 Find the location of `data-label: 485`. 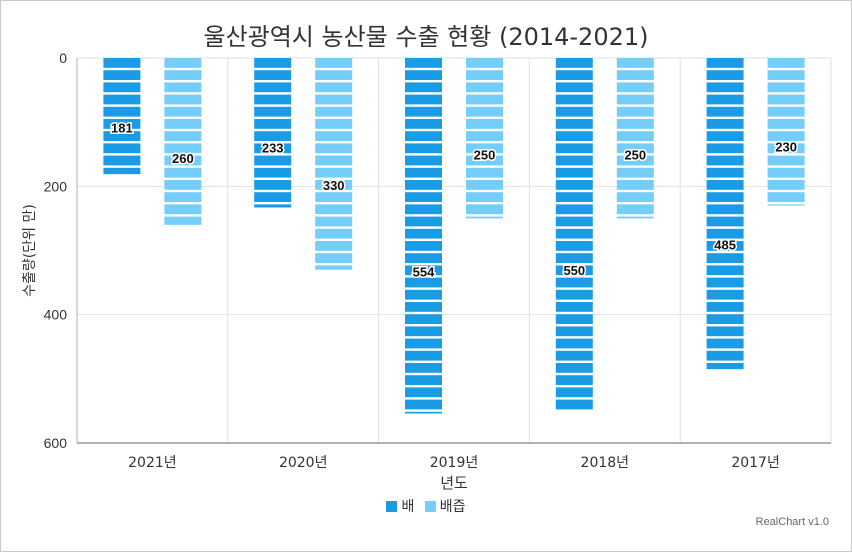

data-label: 485 is located at coordinates (725, 245).